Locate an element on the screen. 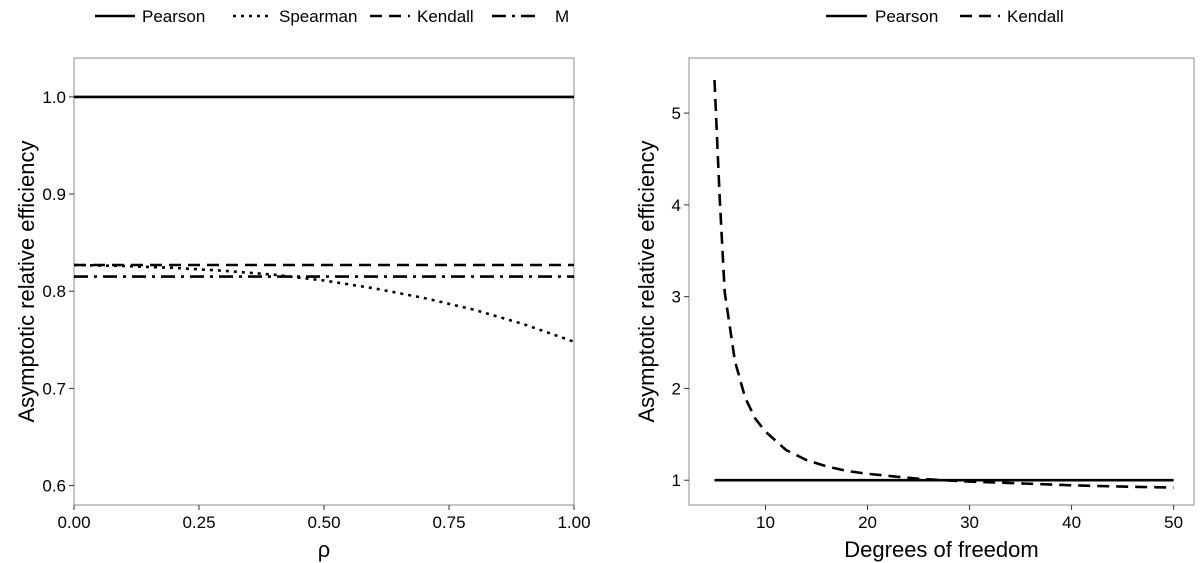  x-tick-label: 0.25 is located at coordinates (198, 522).